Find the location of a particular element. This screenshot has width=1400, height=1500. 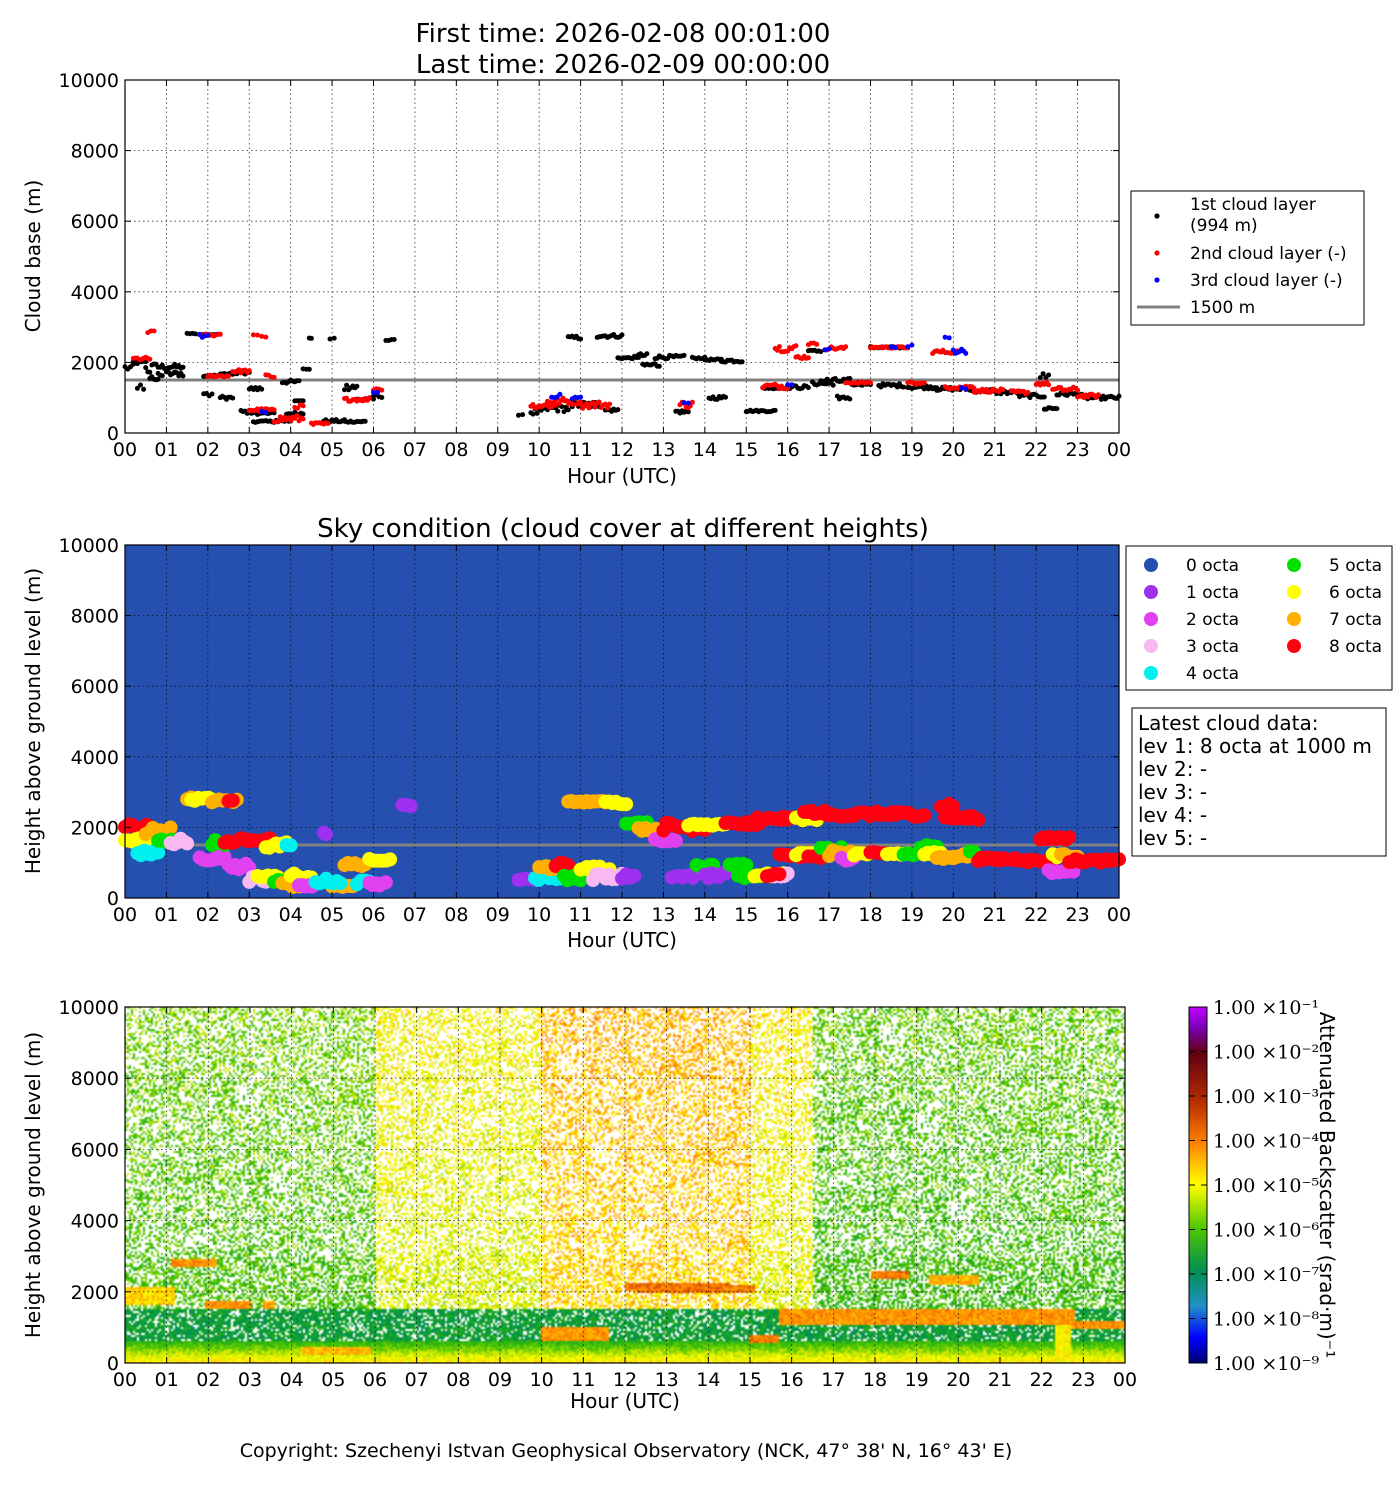

octa-legend-label-0: 0 octa is located at coordinates (1212, 566).